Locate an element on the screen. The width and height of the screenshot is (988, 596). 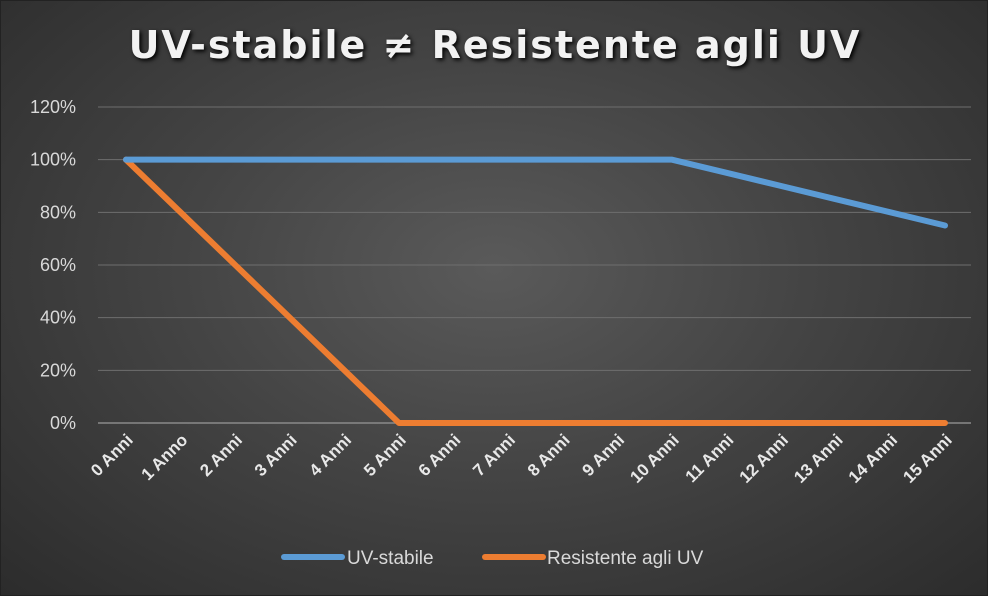
x-tick-label: 2 Anni is located at coordinates (221, 455).